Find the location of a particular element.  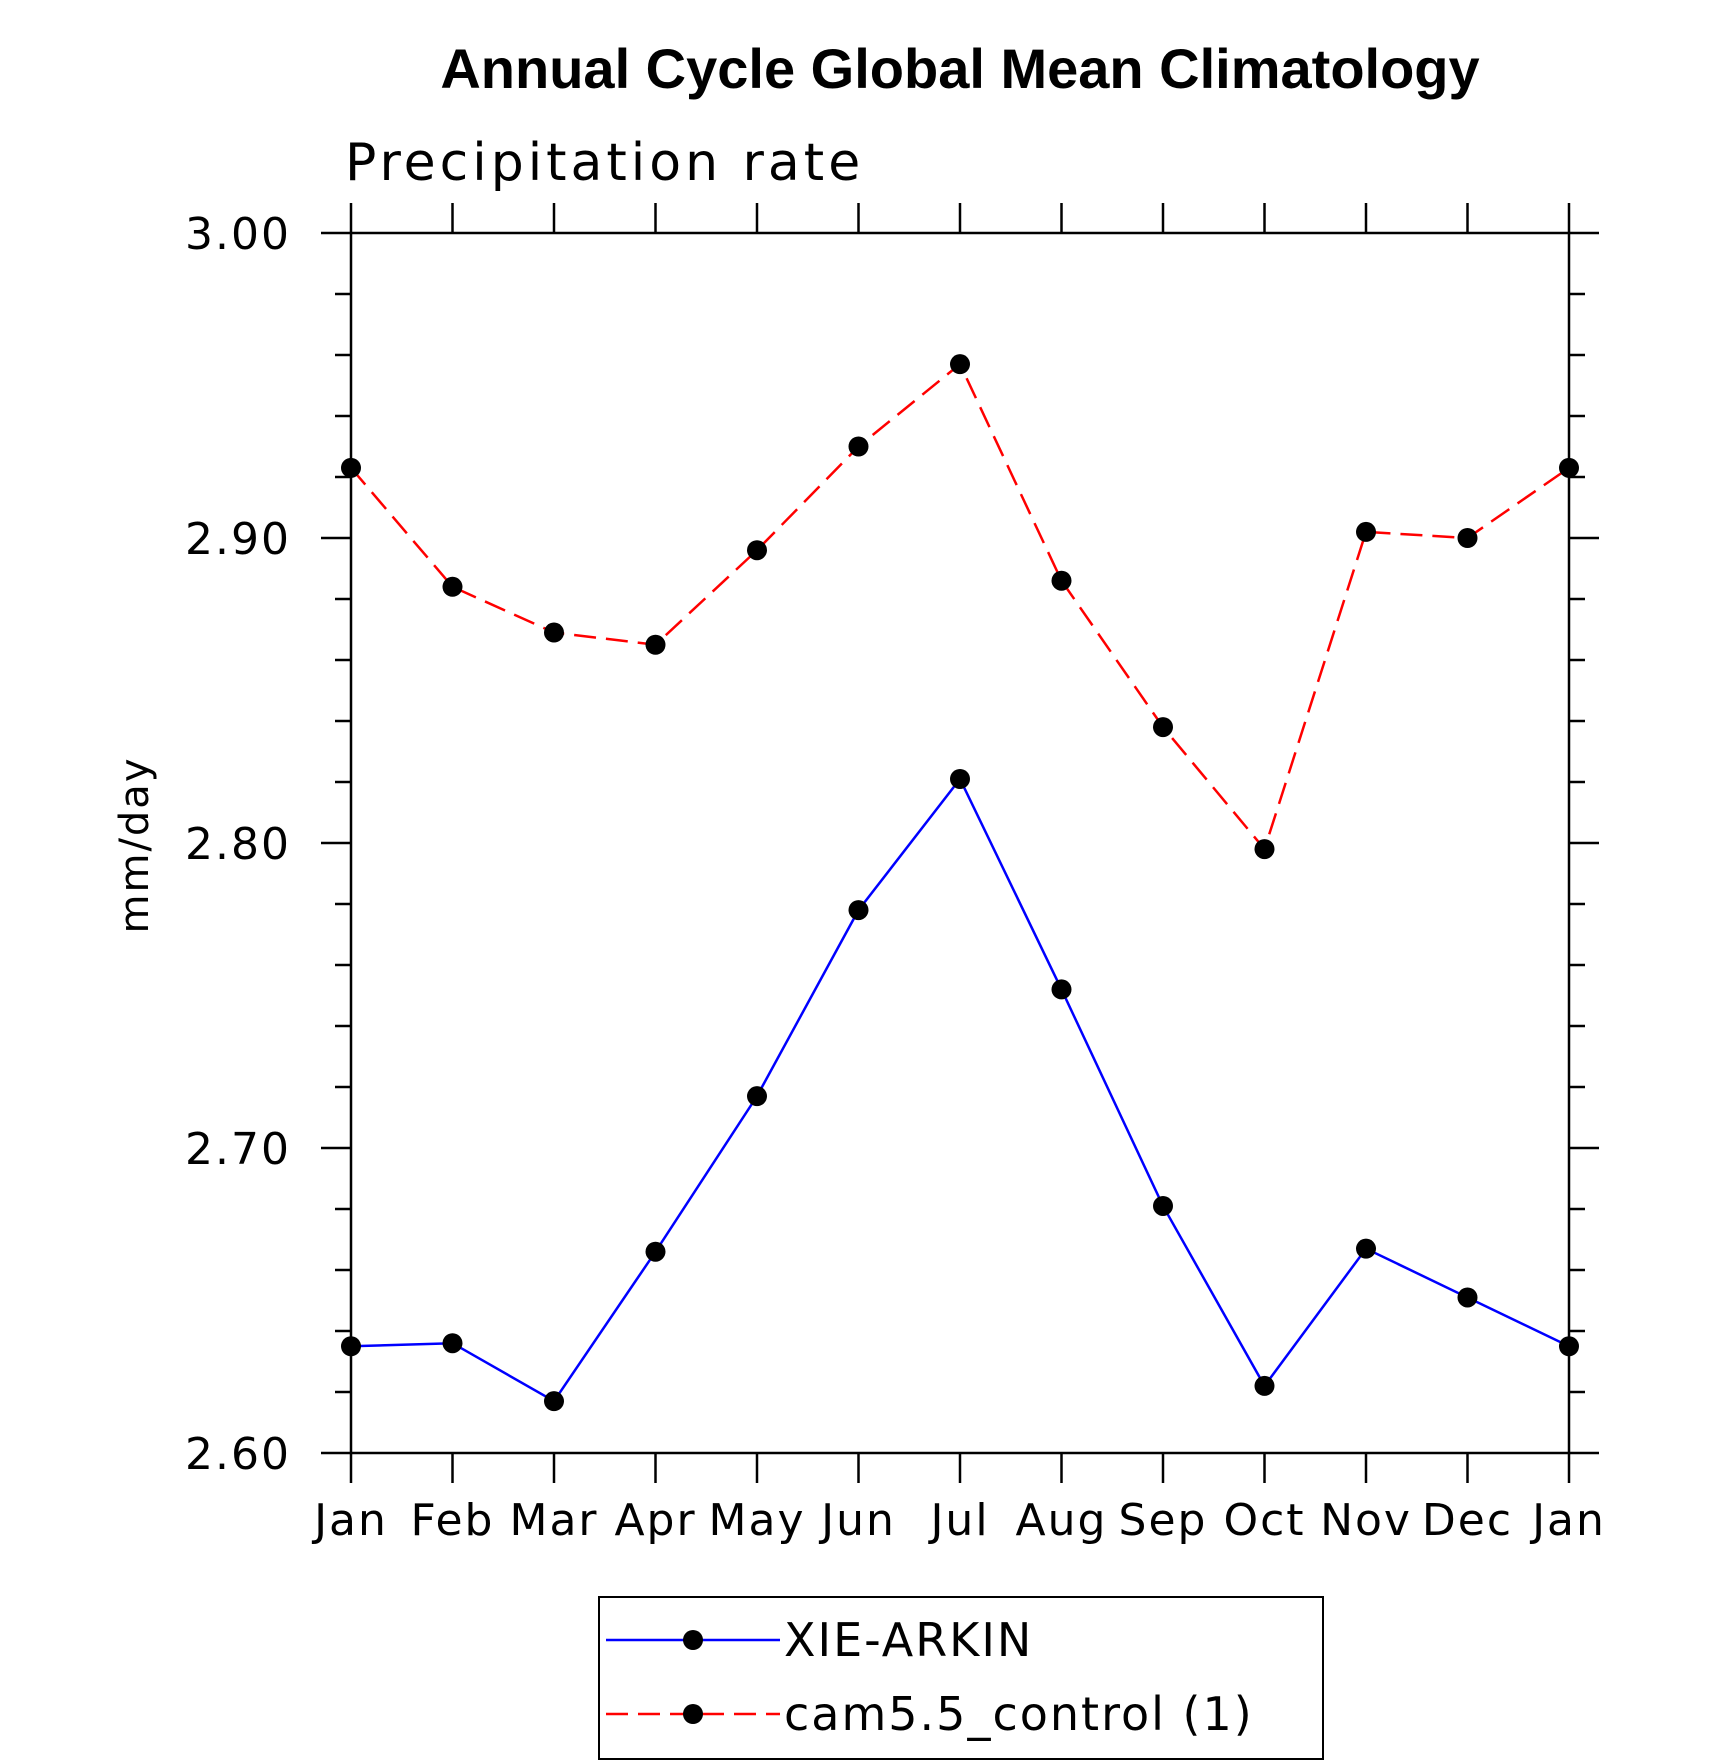

legend-box is located at coordinates (961, 1678).